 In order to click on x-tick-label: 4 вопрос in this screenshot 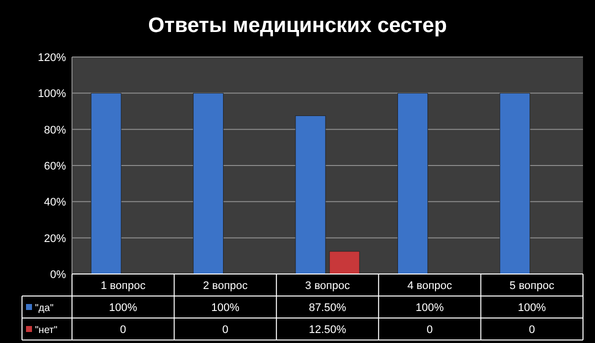, I will do `click(430, 286)`.